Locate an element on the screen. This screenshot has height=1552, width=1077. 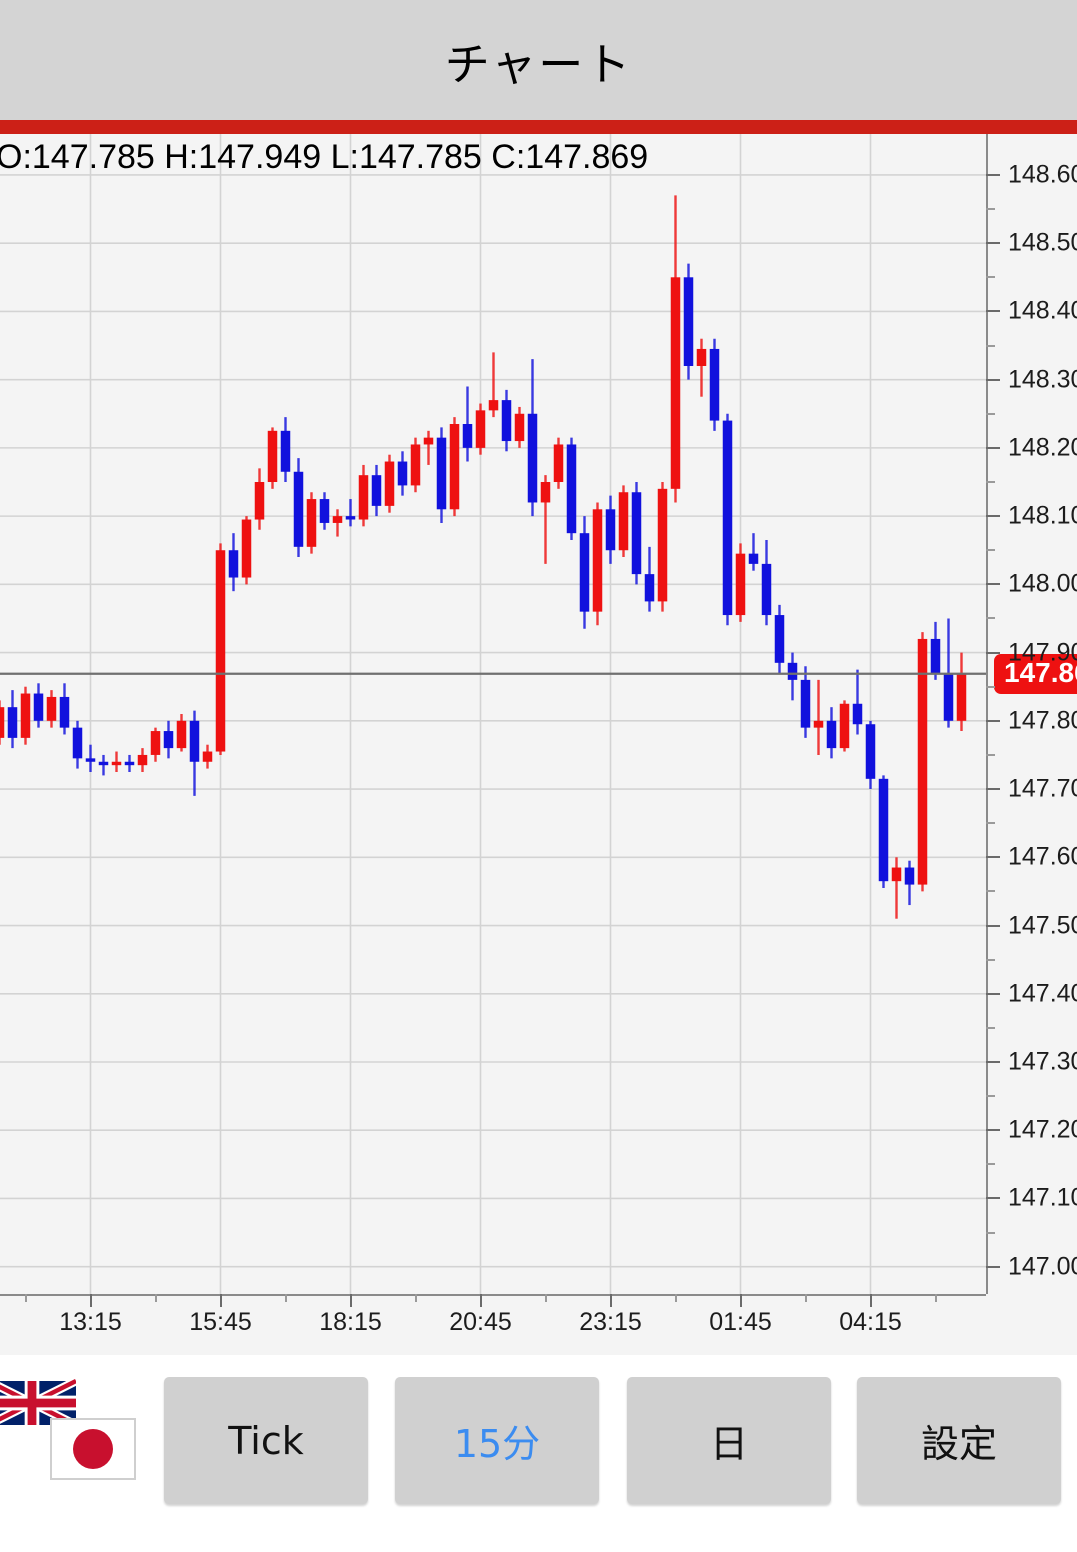
price-tick-label: 147.800 is located at coordinates (1042, 720).